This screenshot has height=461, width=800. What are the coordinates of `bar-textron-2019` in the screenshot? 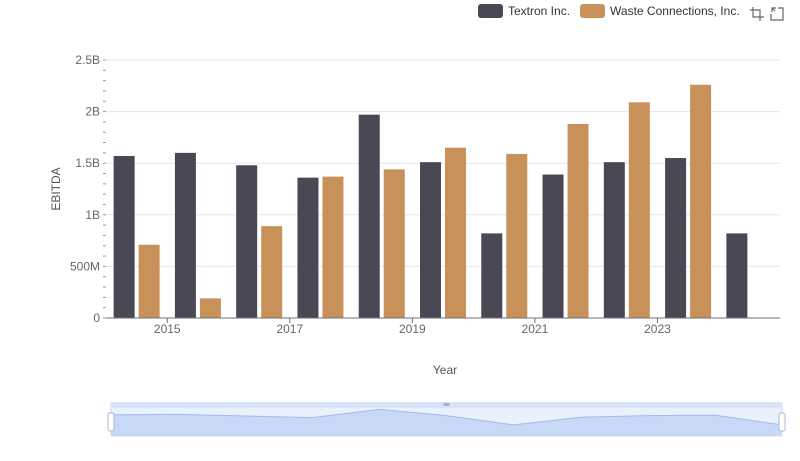 It's located at (430, 240).